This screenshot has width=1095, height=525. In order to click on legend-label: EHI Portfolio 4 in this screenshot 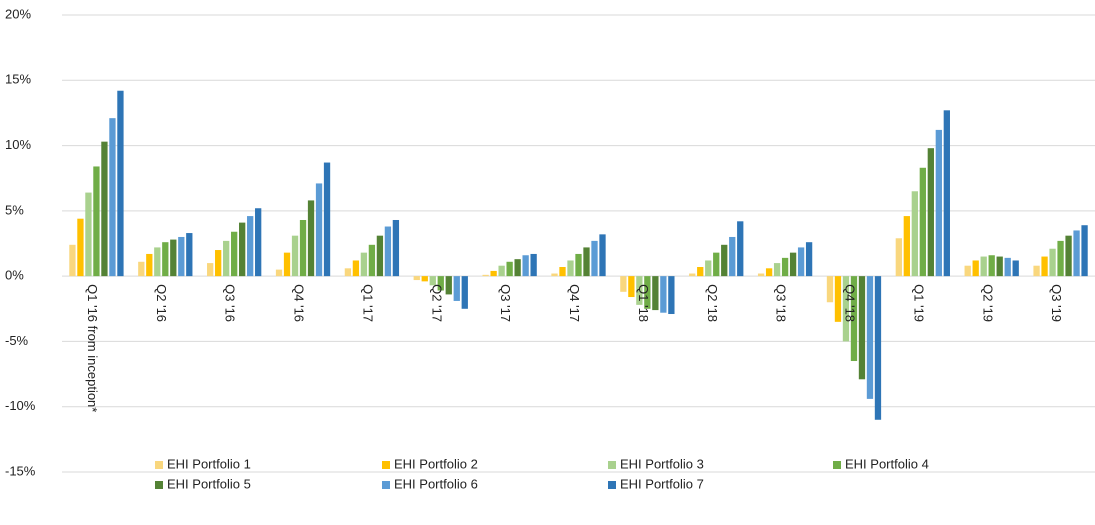, I will do `click(887, 463)`.